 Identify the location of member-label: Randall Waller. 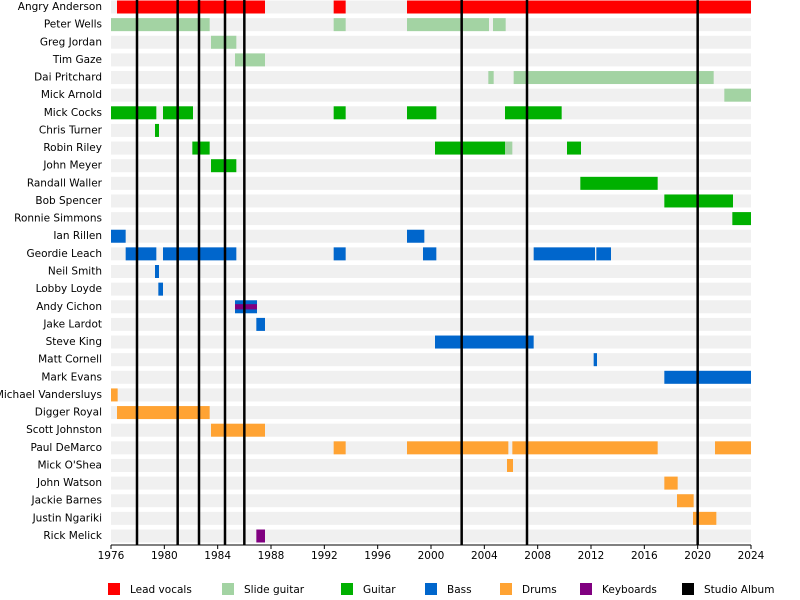
(65, 183).